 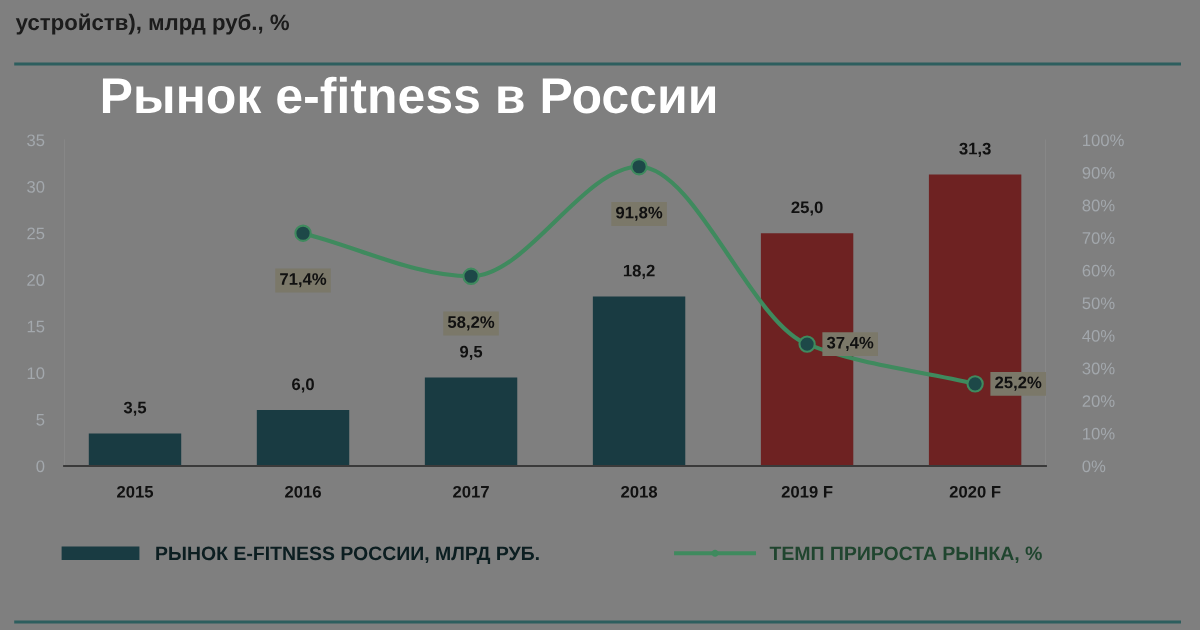 I want to click on legend-label: РЫНОК E-FITNESS РОССИИ, МЛРД РУБ., so click(x=347, y=555).